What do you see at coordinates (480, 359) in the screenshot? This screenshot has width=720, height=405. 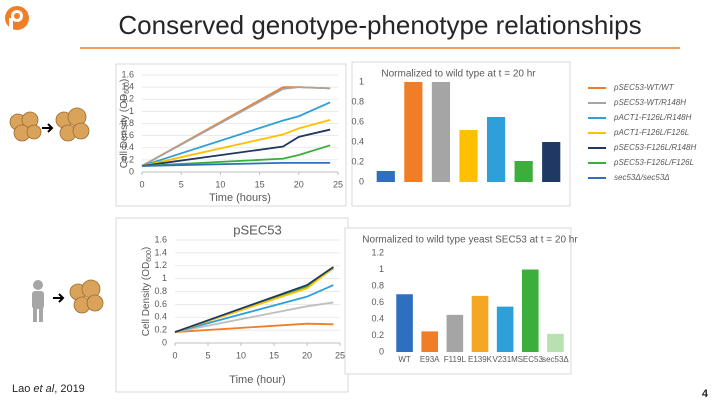 I see `x-tick-label: E139K` at bounding box center [480, 359].